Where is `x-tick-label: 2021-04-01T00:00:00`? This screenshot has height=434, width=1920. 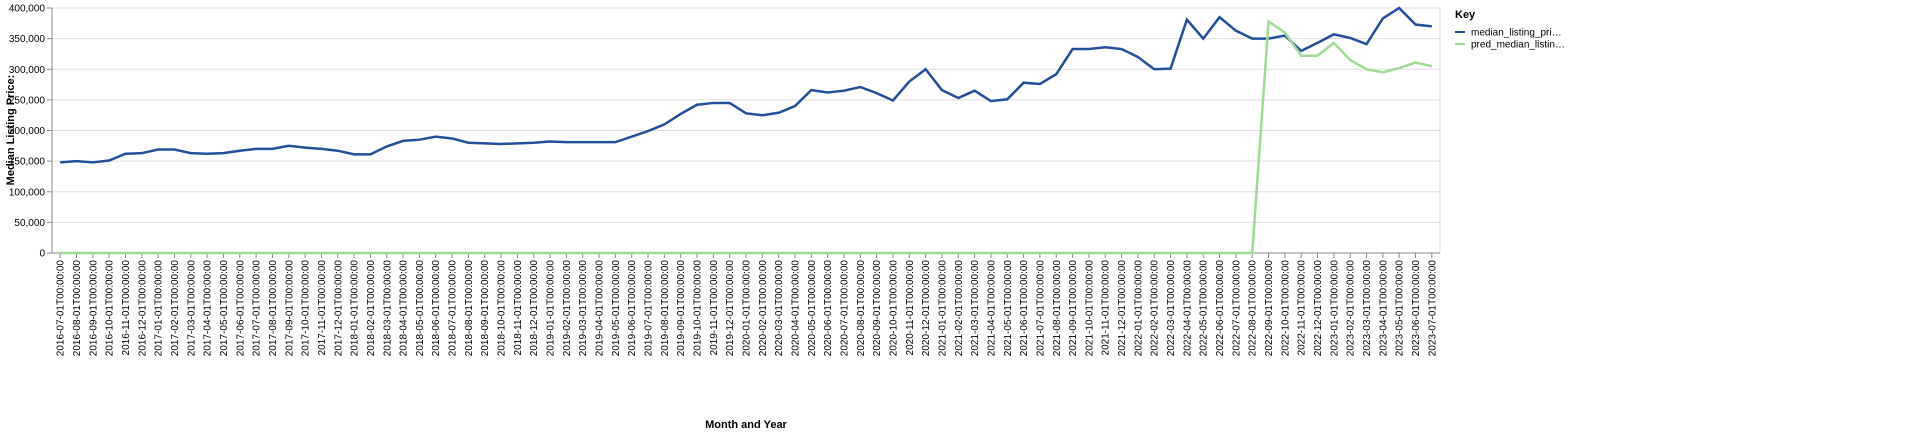 x-tick-label: 2021-04-01T00:00:00 is located at coordinates (991, 308).